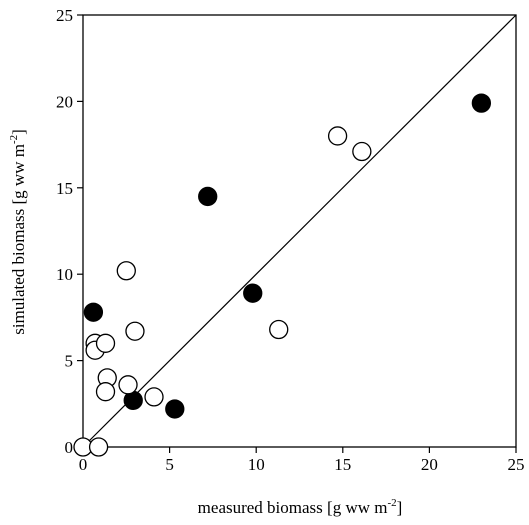 This screenshot has width=529, height=525. Describe the element at coordinates (64, 101) in the screenshot. I see `y-tick-label-4: 20` at that location.